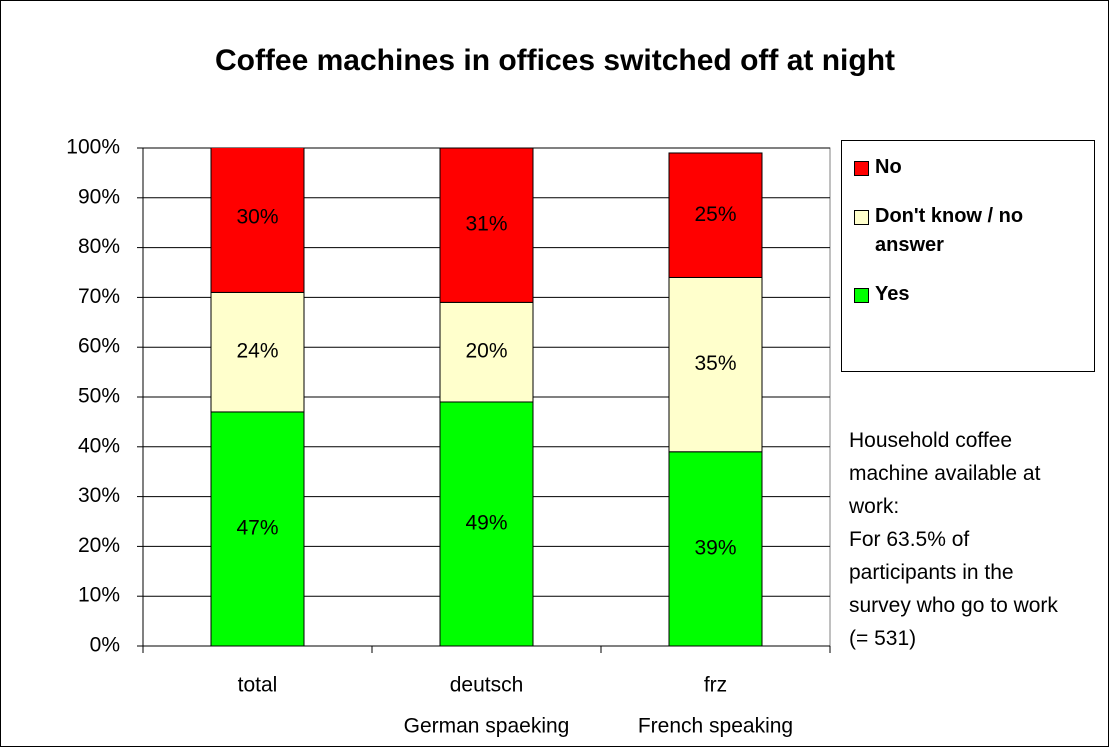 The width and height of the screenshot is (1109, 747). I want to click on legend-item: Don't know / no answer, so click(974, 231).